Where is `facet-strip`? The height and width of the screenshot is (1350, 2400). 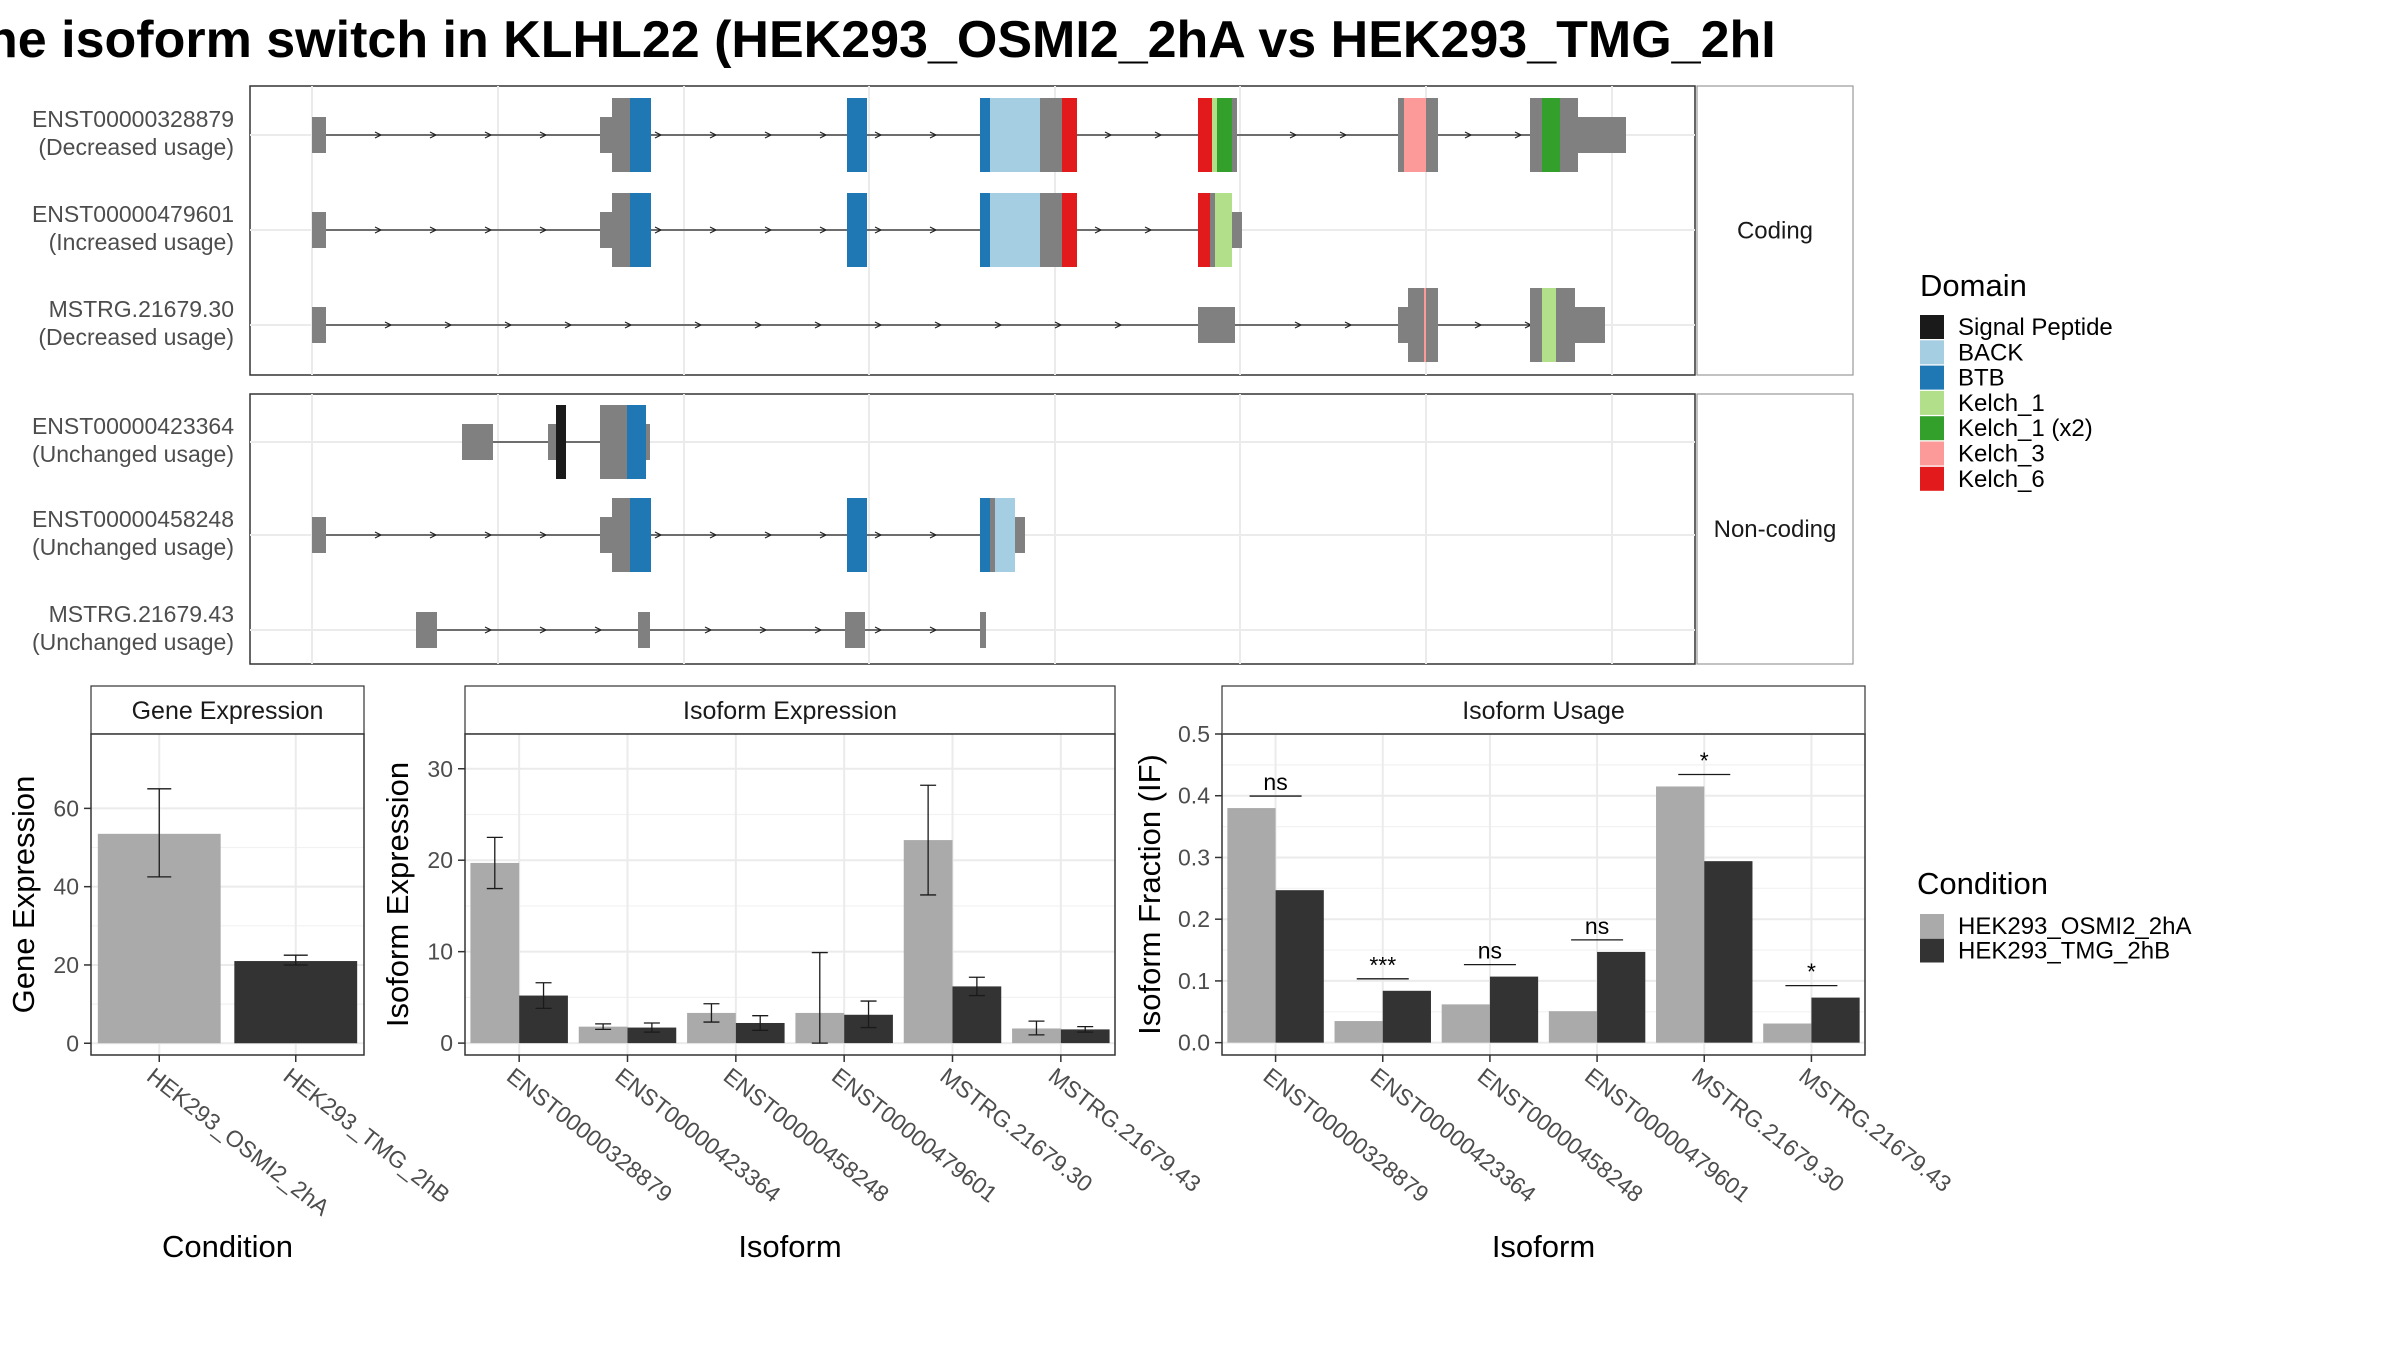
facet-strip is located at coordinates (1775, 529).